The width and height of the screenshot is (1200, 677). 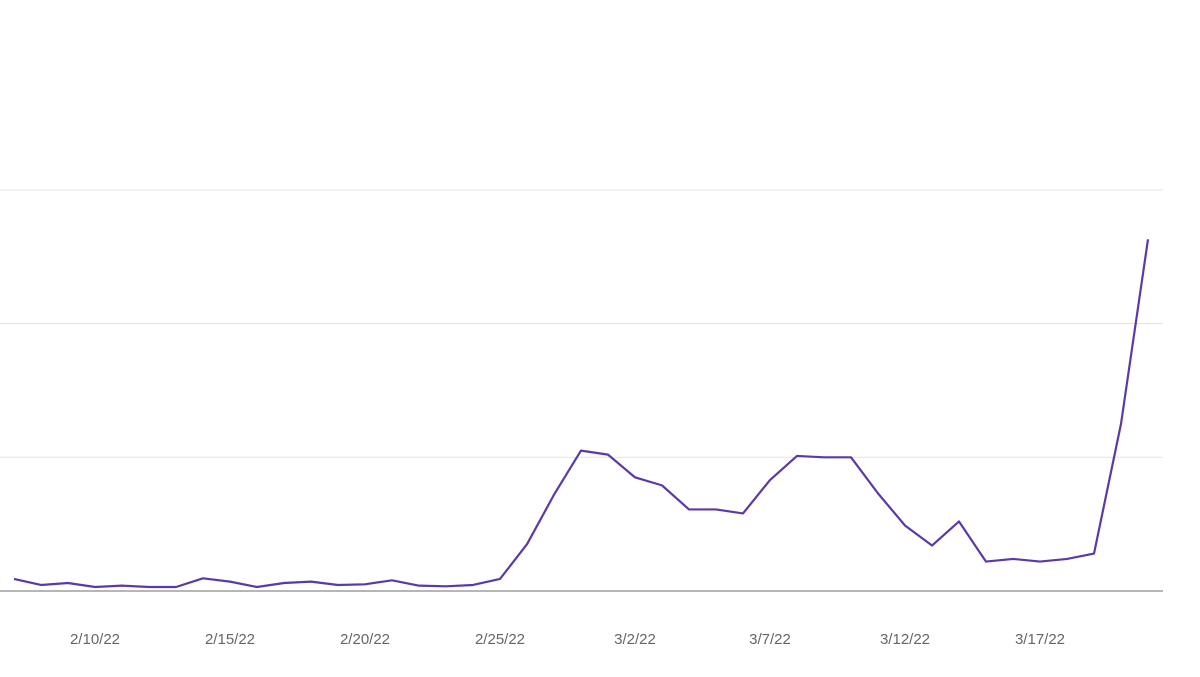 What do you see at coordinates (905, 639) in the screenshot?
I see `x-tick-label: 3/12/22` at bounding box center [905, 639].